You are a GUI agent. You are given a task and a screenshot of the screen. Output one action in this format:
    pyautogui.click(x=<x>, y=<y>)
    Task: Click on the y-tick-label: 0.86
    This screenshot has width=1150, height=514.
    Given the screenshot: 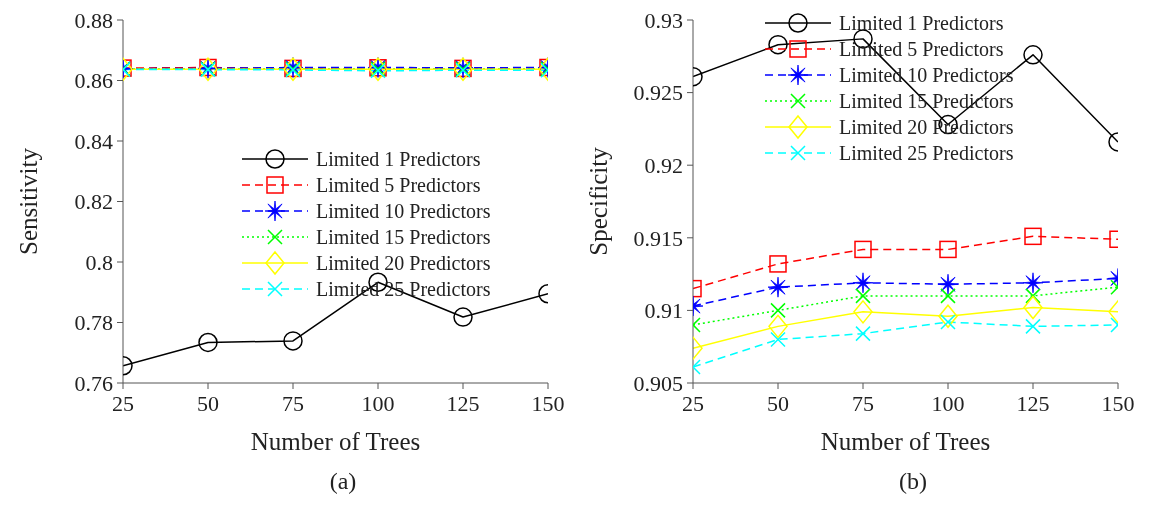 What is the action you would take?
    pyautogui.click(x=93, y=81)
    